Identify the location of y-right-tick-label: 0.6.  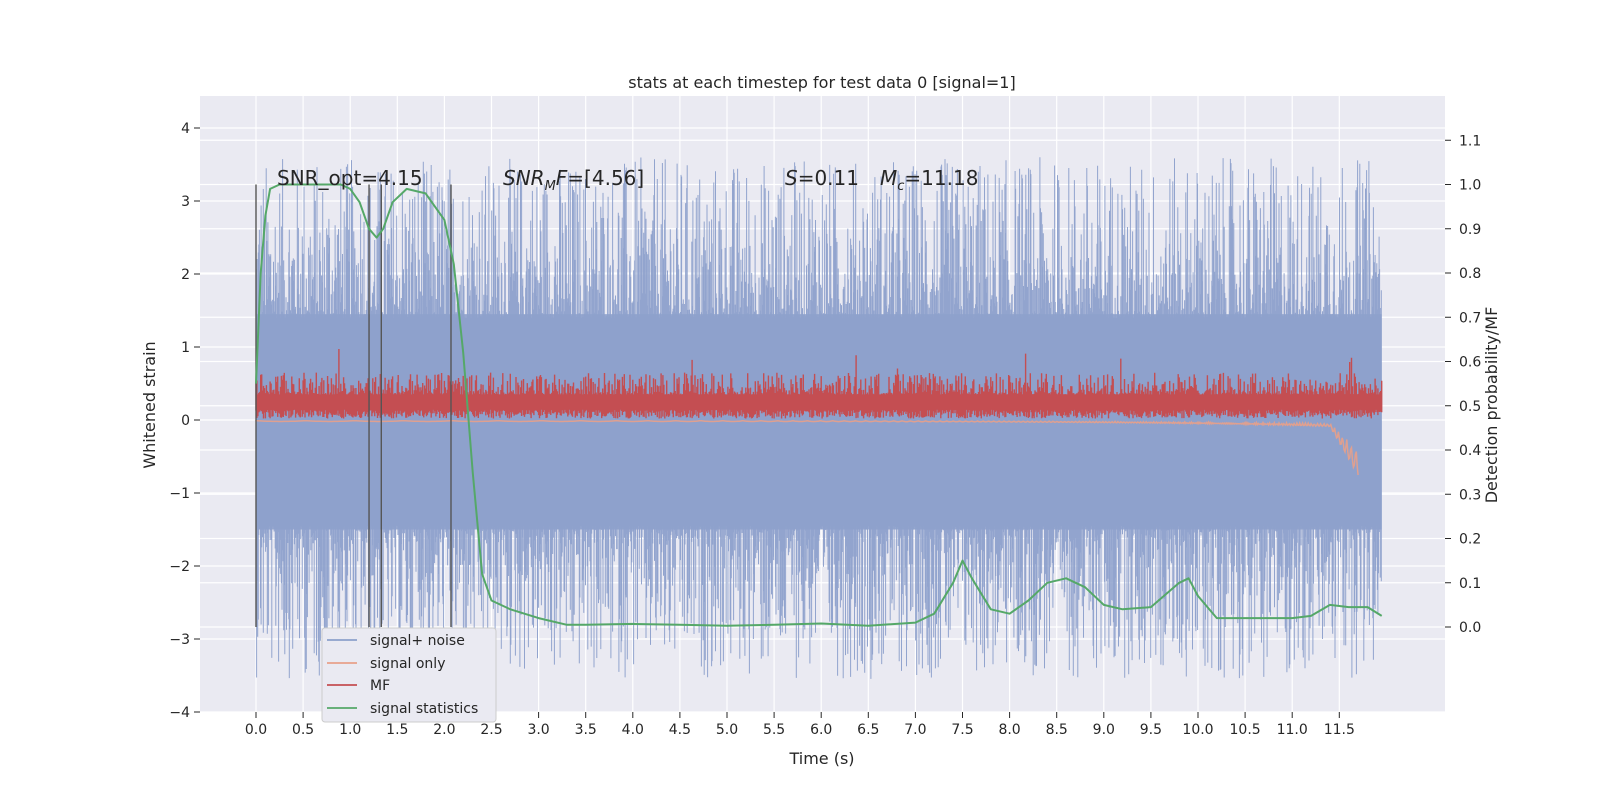
(1470, 363).